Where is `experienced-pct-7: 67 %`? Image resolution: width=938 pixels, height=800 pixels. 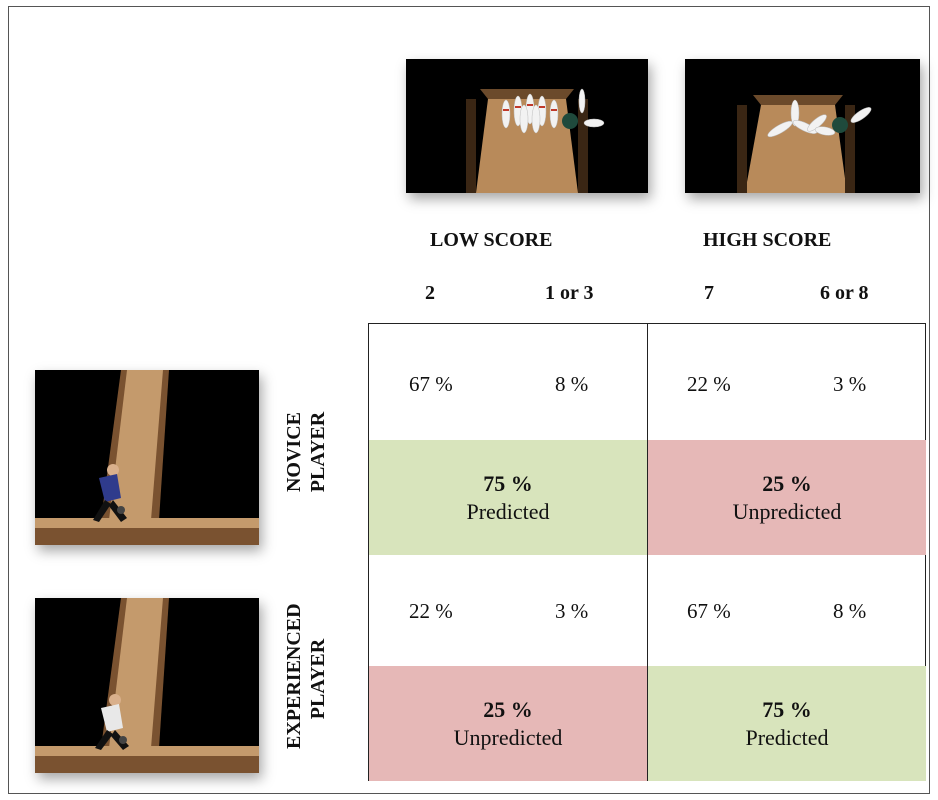
experienced-pct-7: 67 % is located at coordinates (709, 611).